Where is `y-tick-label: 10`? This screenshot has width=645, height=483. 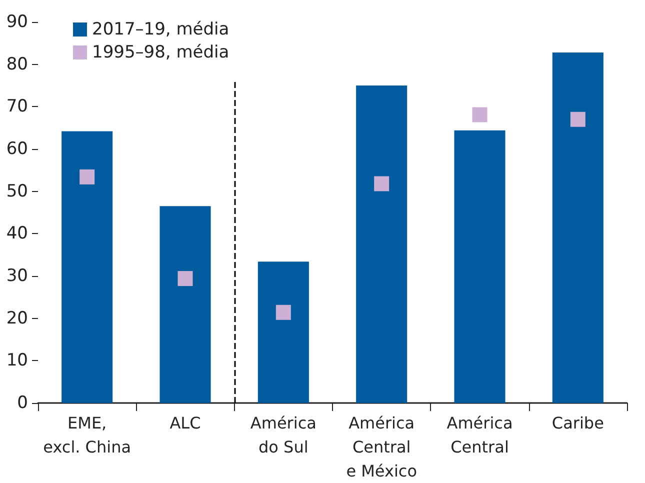 y-tick-label: 10 is located at coordinates (17, 360).